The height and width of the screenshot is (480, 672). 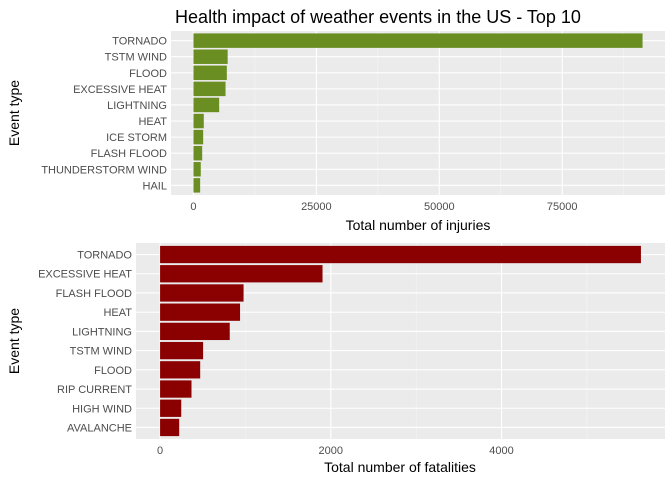 I want to click on bar-high-wind, so click(x=171, y=408).